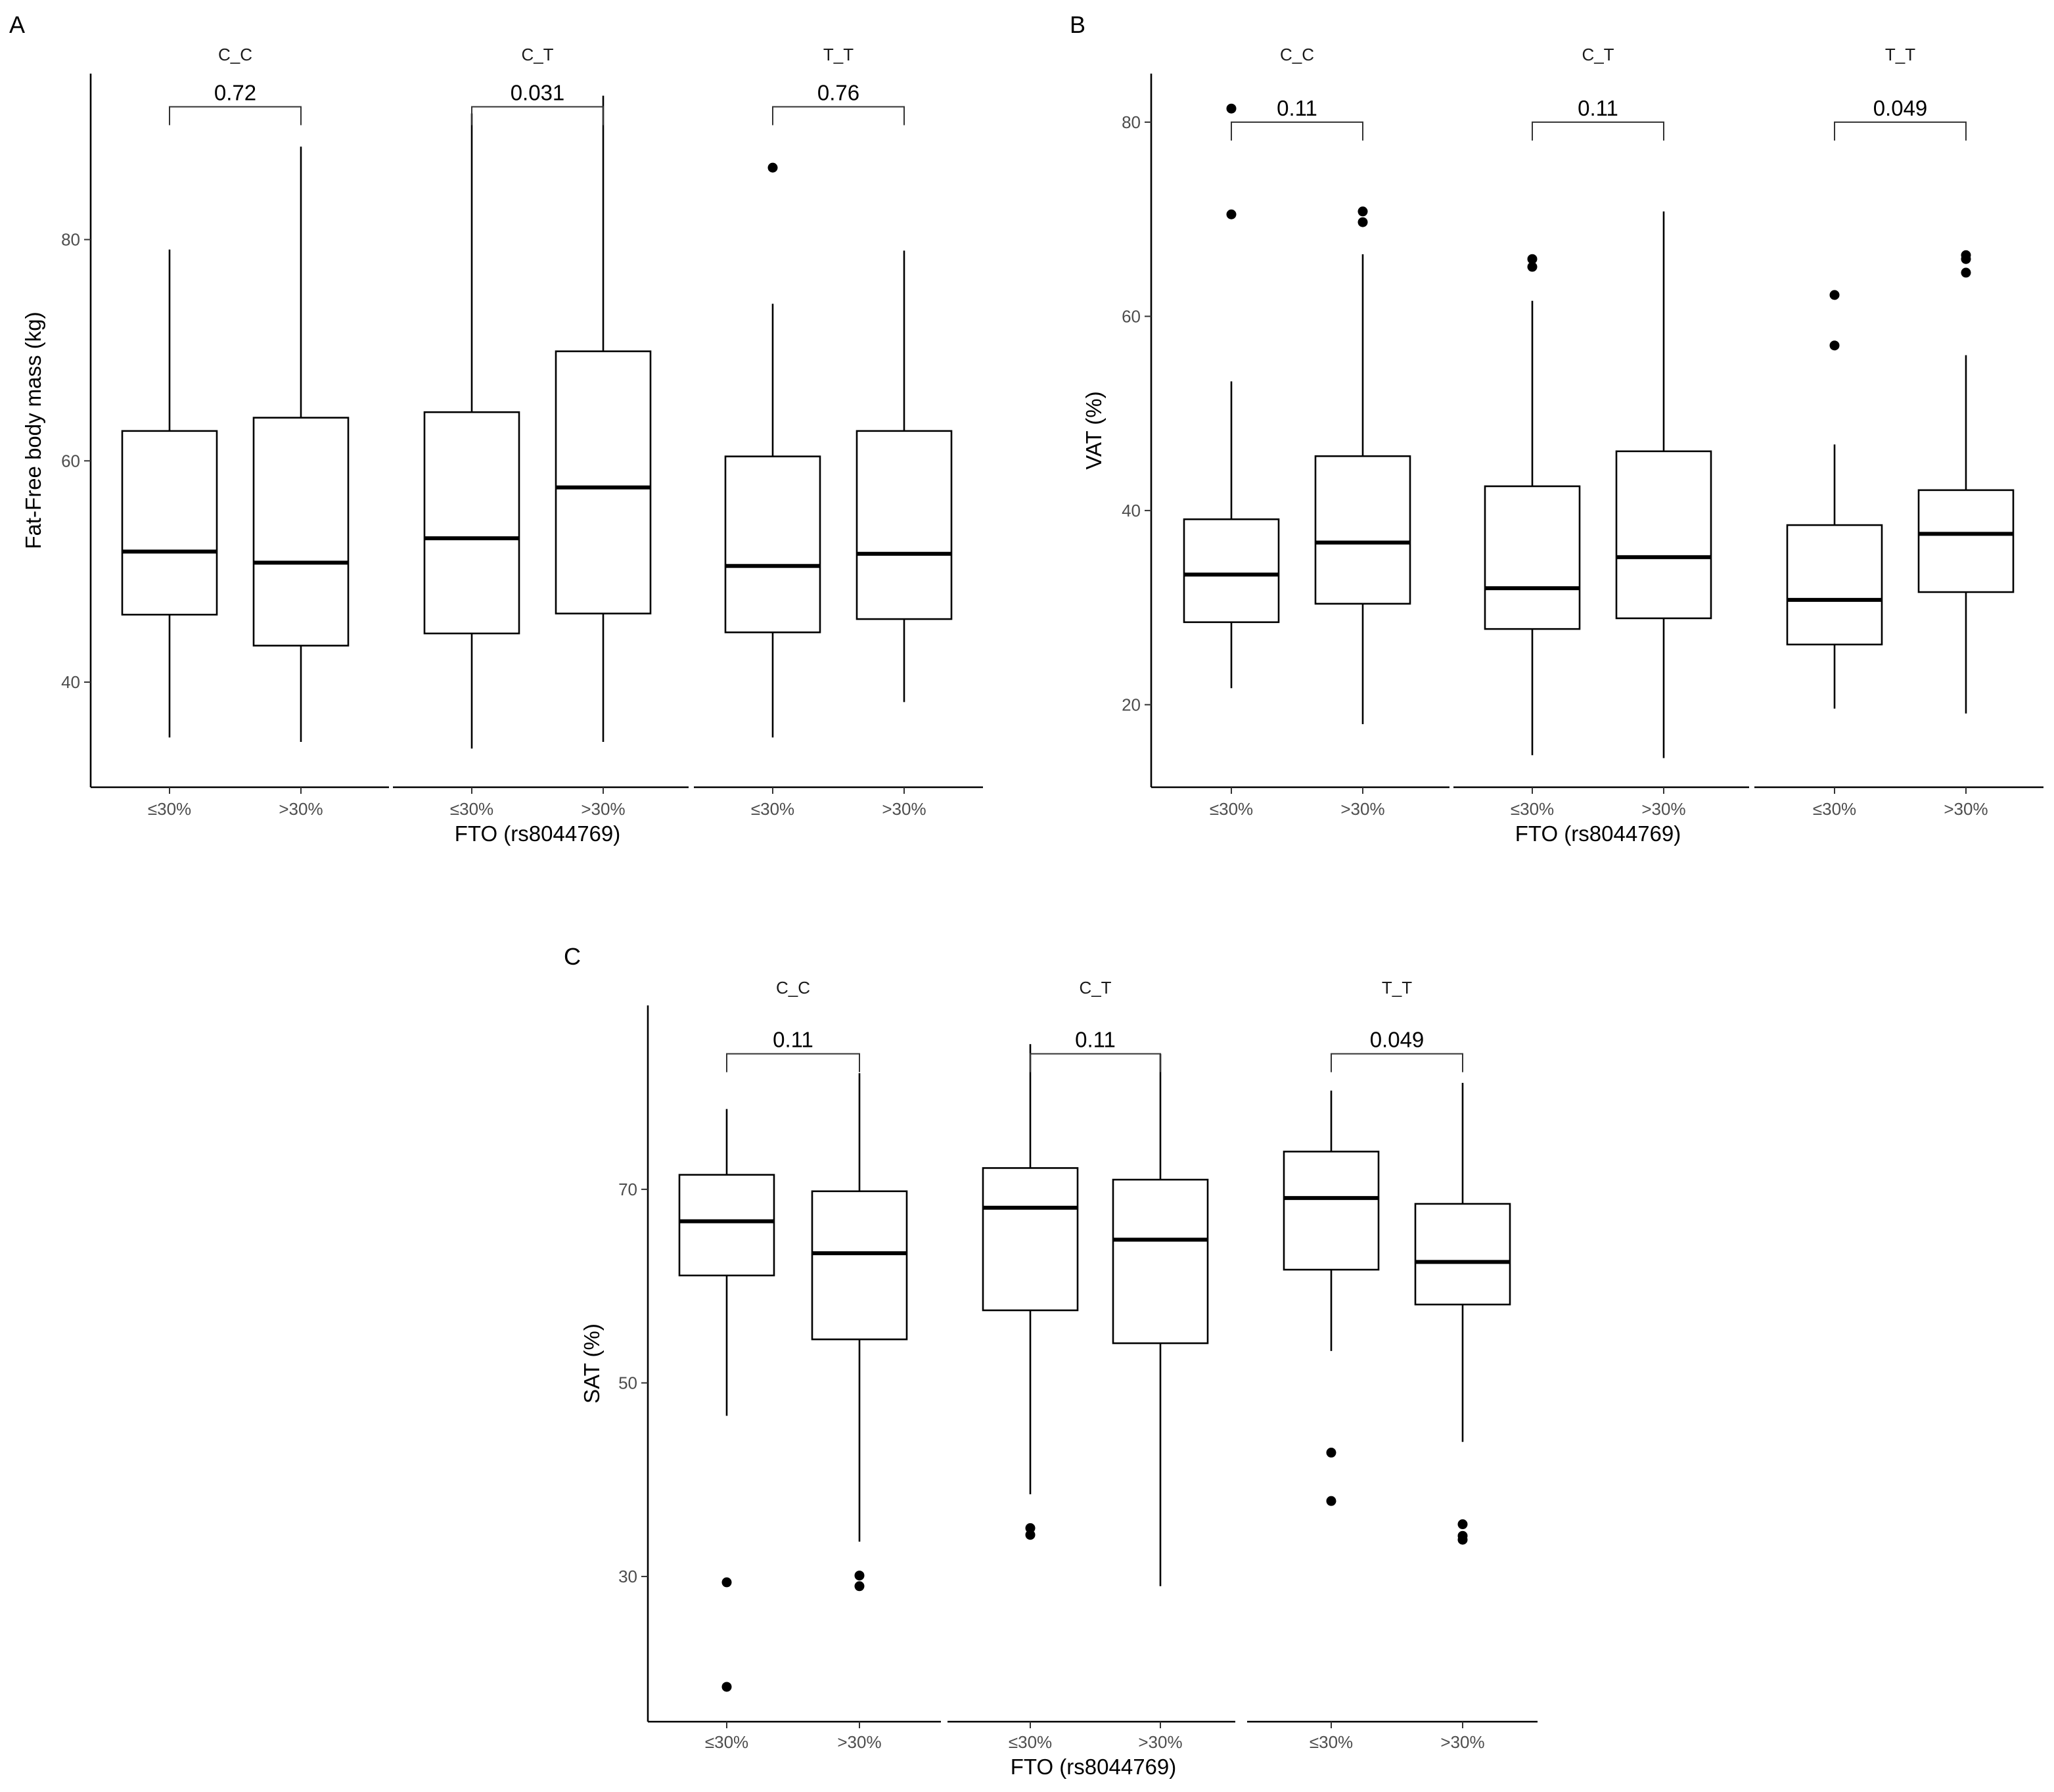 The width and height of the screenshot is (2054, 1792). Describe the element at coordinates (838, 432) in the screenshot. I see `facet-t-t: T_T ≤30% >30% 0.76` at that location.